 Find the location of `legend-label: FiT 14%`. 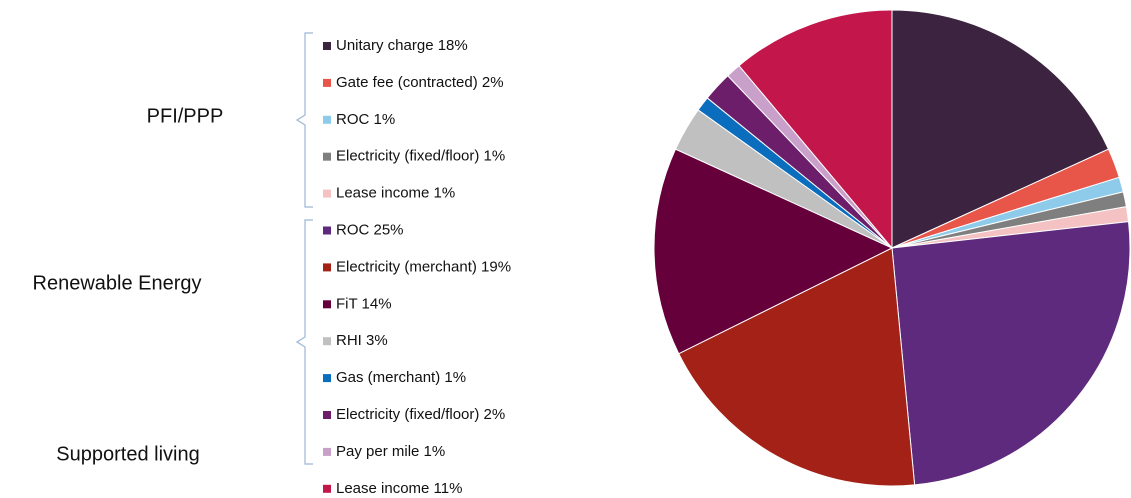

legend-label: FiT 14% is located at coordinates (364, 303).